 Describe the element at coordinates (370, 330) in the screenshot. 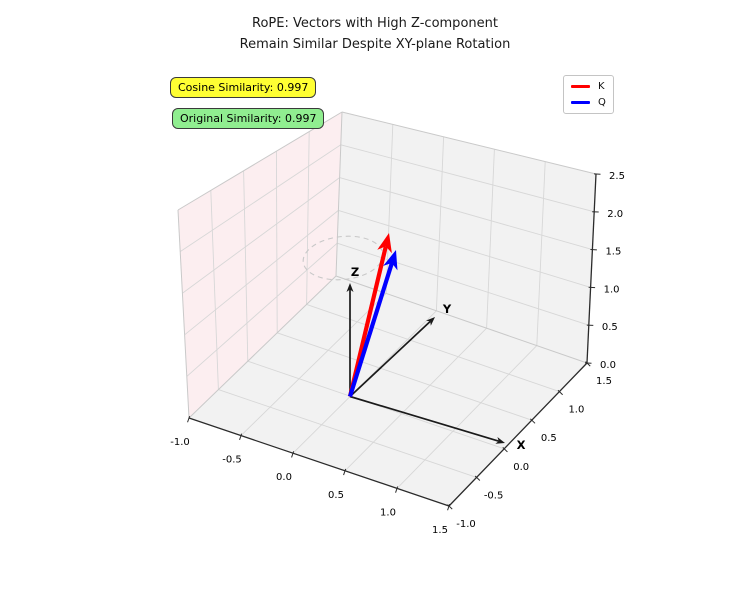

I see `q-vector-arrow-shaft` at that location.